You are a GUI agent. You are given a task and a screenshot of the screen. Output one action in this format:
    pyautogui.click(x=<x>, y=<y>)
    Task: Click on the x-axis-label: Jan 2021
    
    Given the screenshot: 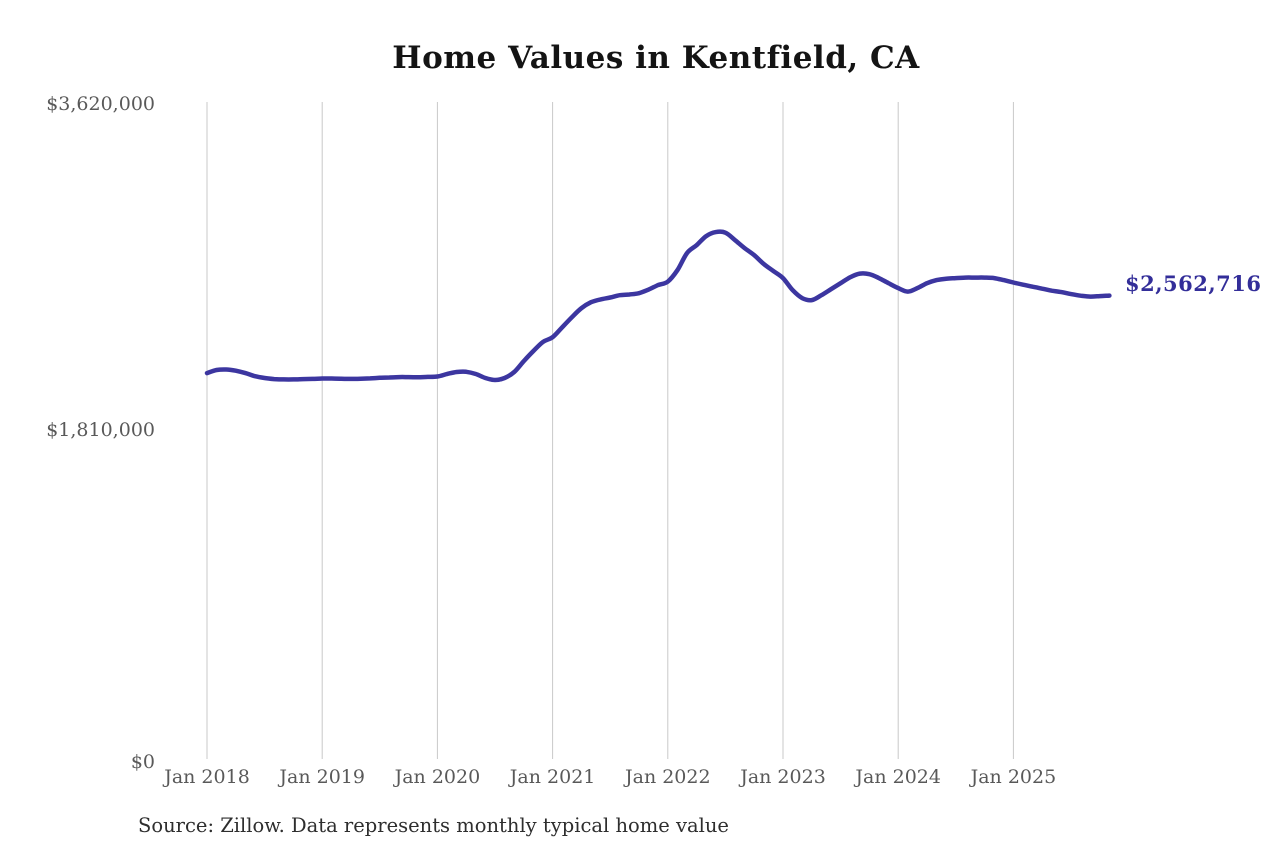 What is the action you would take?
    pyautogui.click(x=552, y=777)
    